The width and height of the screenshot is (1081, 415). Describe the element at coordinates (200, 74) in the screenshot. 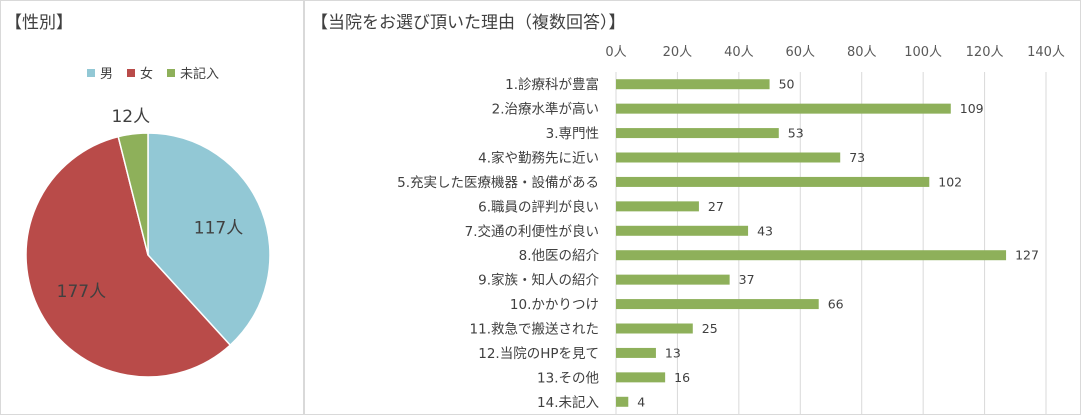

I see `legend-label: 未記入` at that location.